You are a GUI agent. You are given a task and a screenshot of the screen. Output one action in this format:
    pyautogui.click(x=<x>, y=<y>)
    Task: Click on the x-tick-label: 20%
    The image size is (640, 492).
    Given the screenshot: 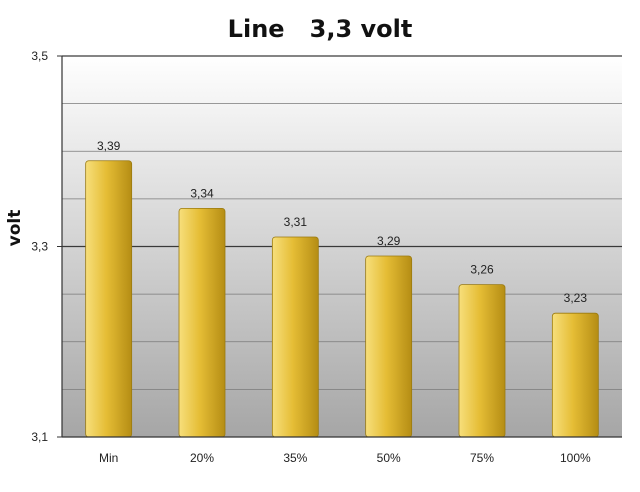 What is the action you would take?
    pyautogui.click(x=202, y=458)
    